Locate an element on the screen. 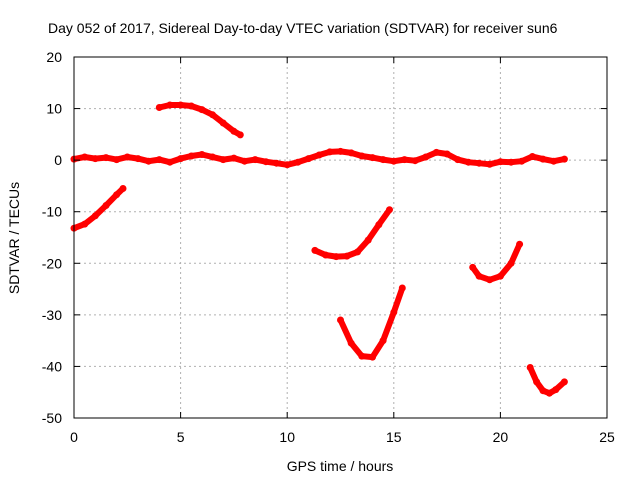 The height and width of the screenshot is (480, 640). y-axis-label: SDTVAR / TECUs is located at coordinates (14, 238).